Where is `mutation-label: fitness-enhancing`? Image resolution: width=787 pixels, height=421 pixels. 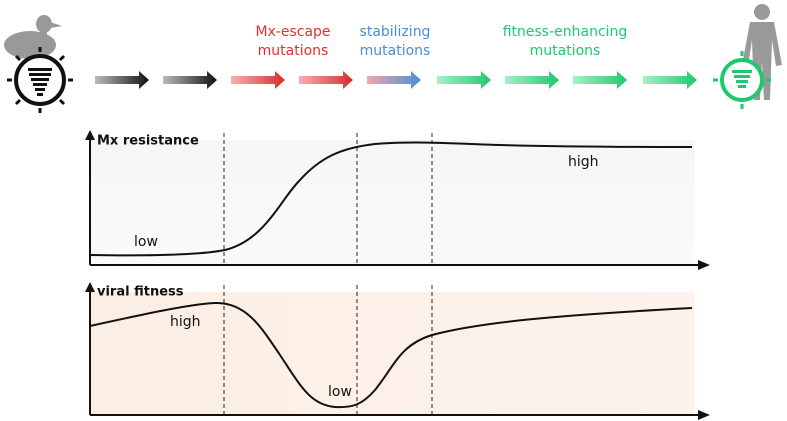 mutation-label: fitness-enhancing is located at coordinates (565, 32).